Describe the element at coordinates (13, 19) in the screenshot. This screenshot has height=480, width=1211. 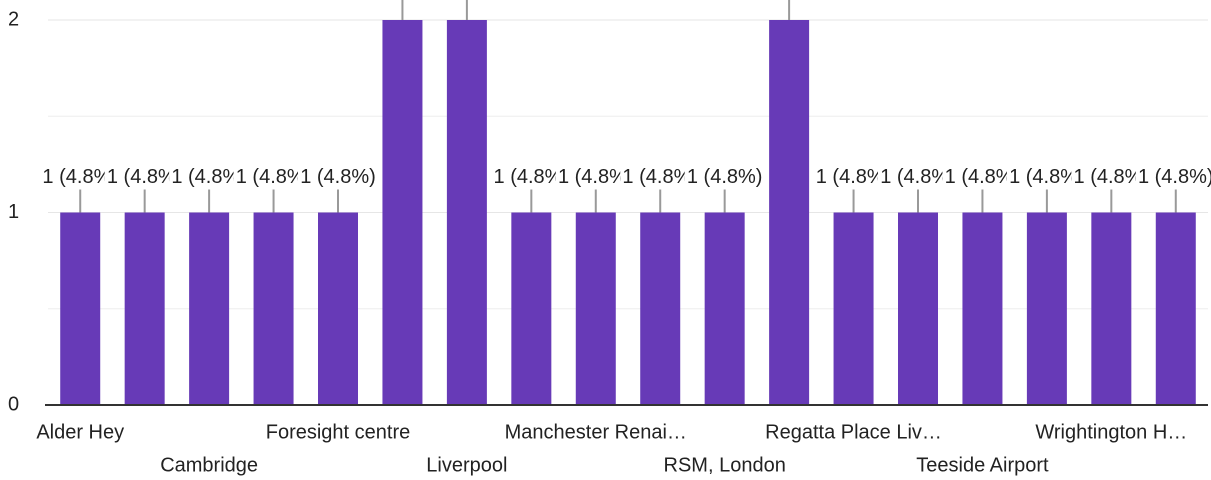
I see `y-tick-label: 2` at that location.